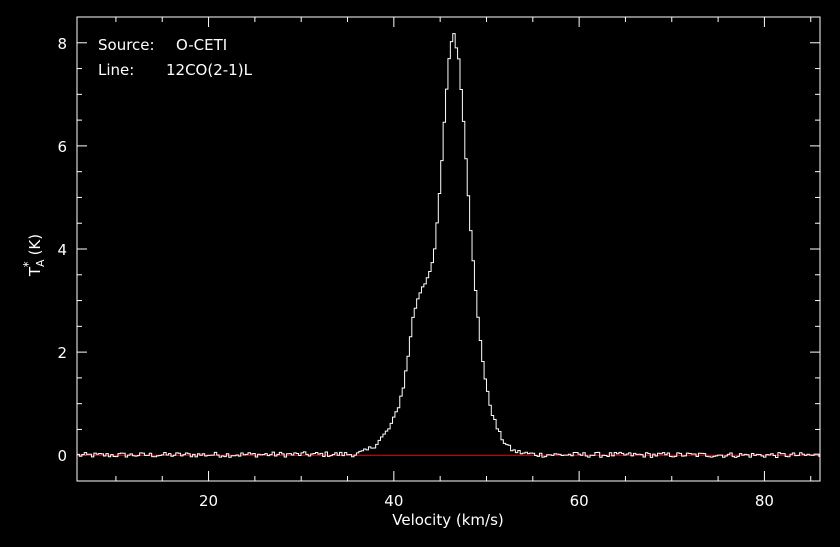 The height and width of the screenshot is (547, 840). What do you see at coordinates (40, 263) in the screenshot?
I see `y-axis-label-sub: A` at bounding box center [40, 263].